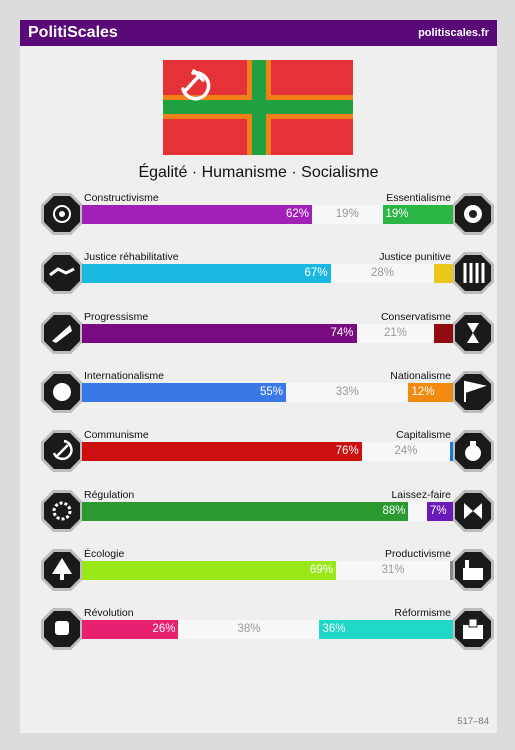 The width and height of the screenshot is (515, 750). I want to click on bar-middle-segment: 38%, so click(249, 629).